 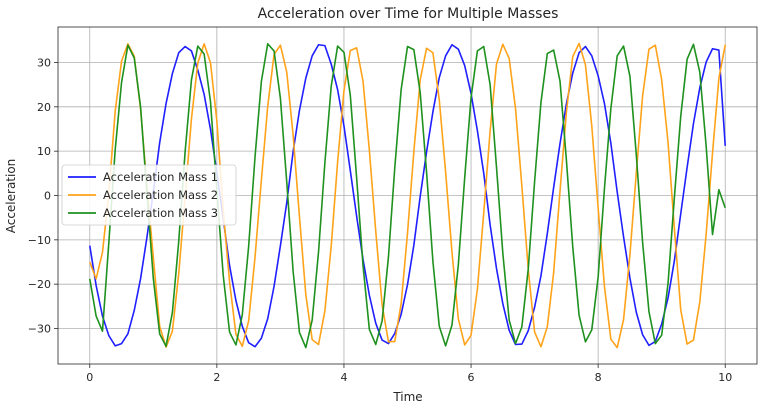 I want to click on y-axis-ticks: −30 −20 −10 0 10 20 30, so click(x=43, y=196).